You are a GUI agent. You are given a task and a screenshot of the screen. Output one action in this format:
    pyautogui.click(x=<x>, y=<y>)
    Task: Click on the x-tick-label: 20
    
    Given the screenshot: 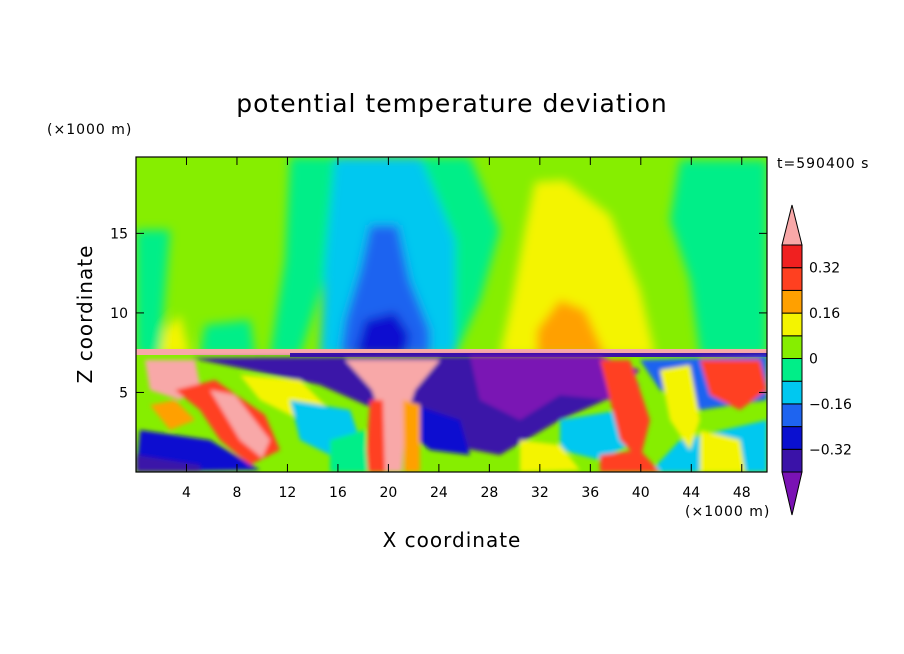 What is the action you would take?
    pyautogui.click(x=388, y=493)
    